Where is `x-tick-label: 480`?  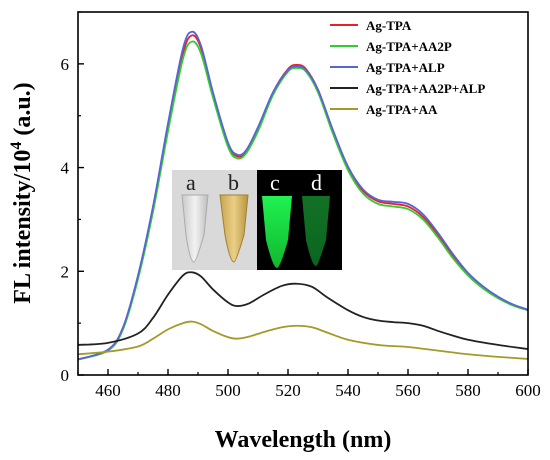
x-tick-label: 480 is located at coordinates (168, 390).